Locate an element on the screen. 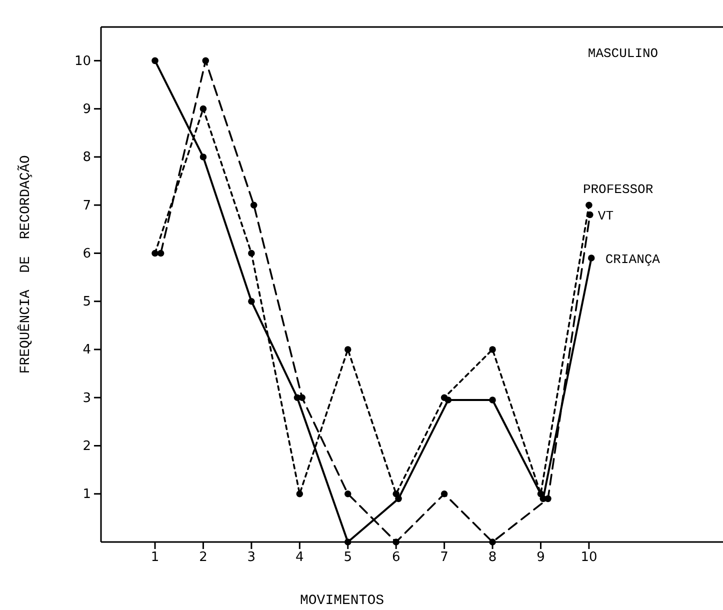 Image resolution: width=723 pixels, height=610 pixels. x-tick-label: 4 is located at coordinates (300, 558).